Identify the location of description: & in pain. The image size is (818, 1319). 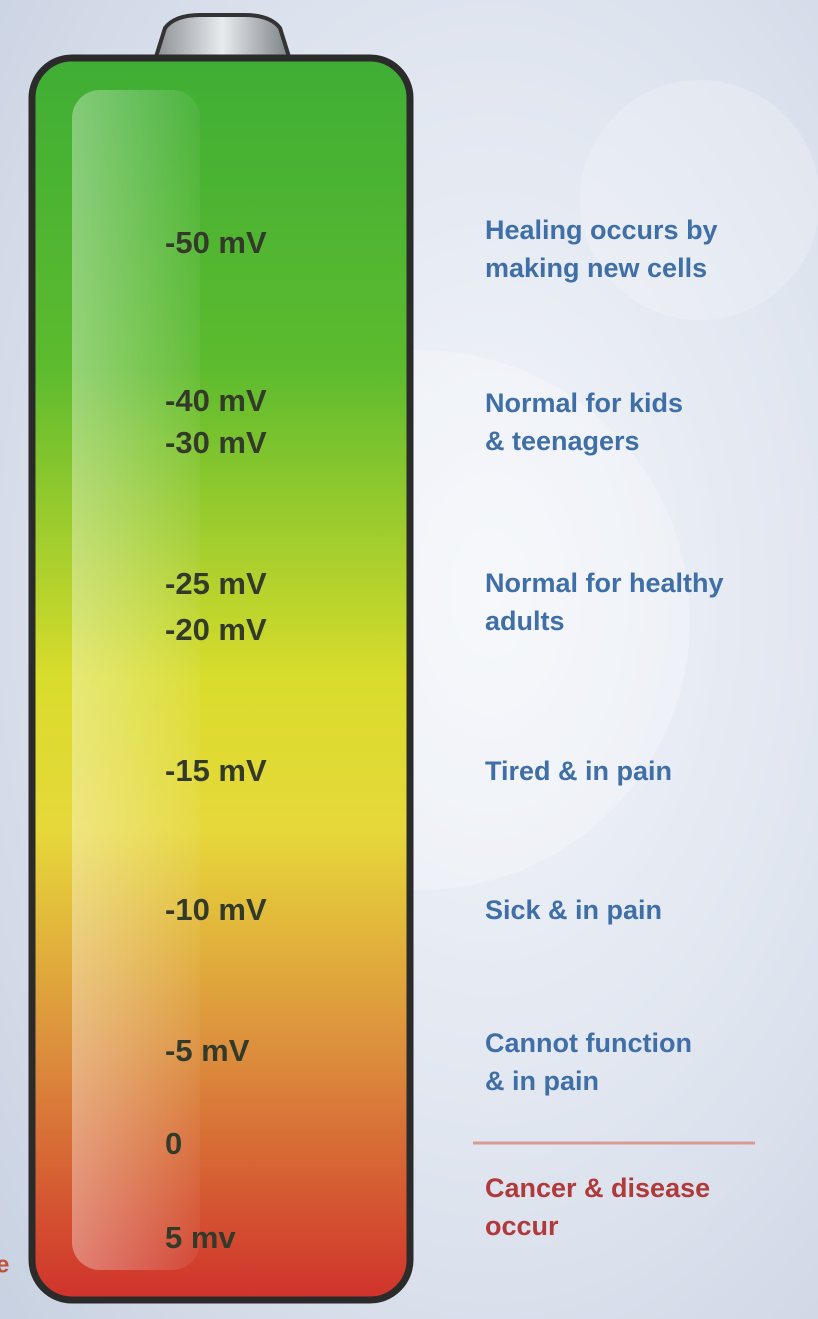
(542, 1081).